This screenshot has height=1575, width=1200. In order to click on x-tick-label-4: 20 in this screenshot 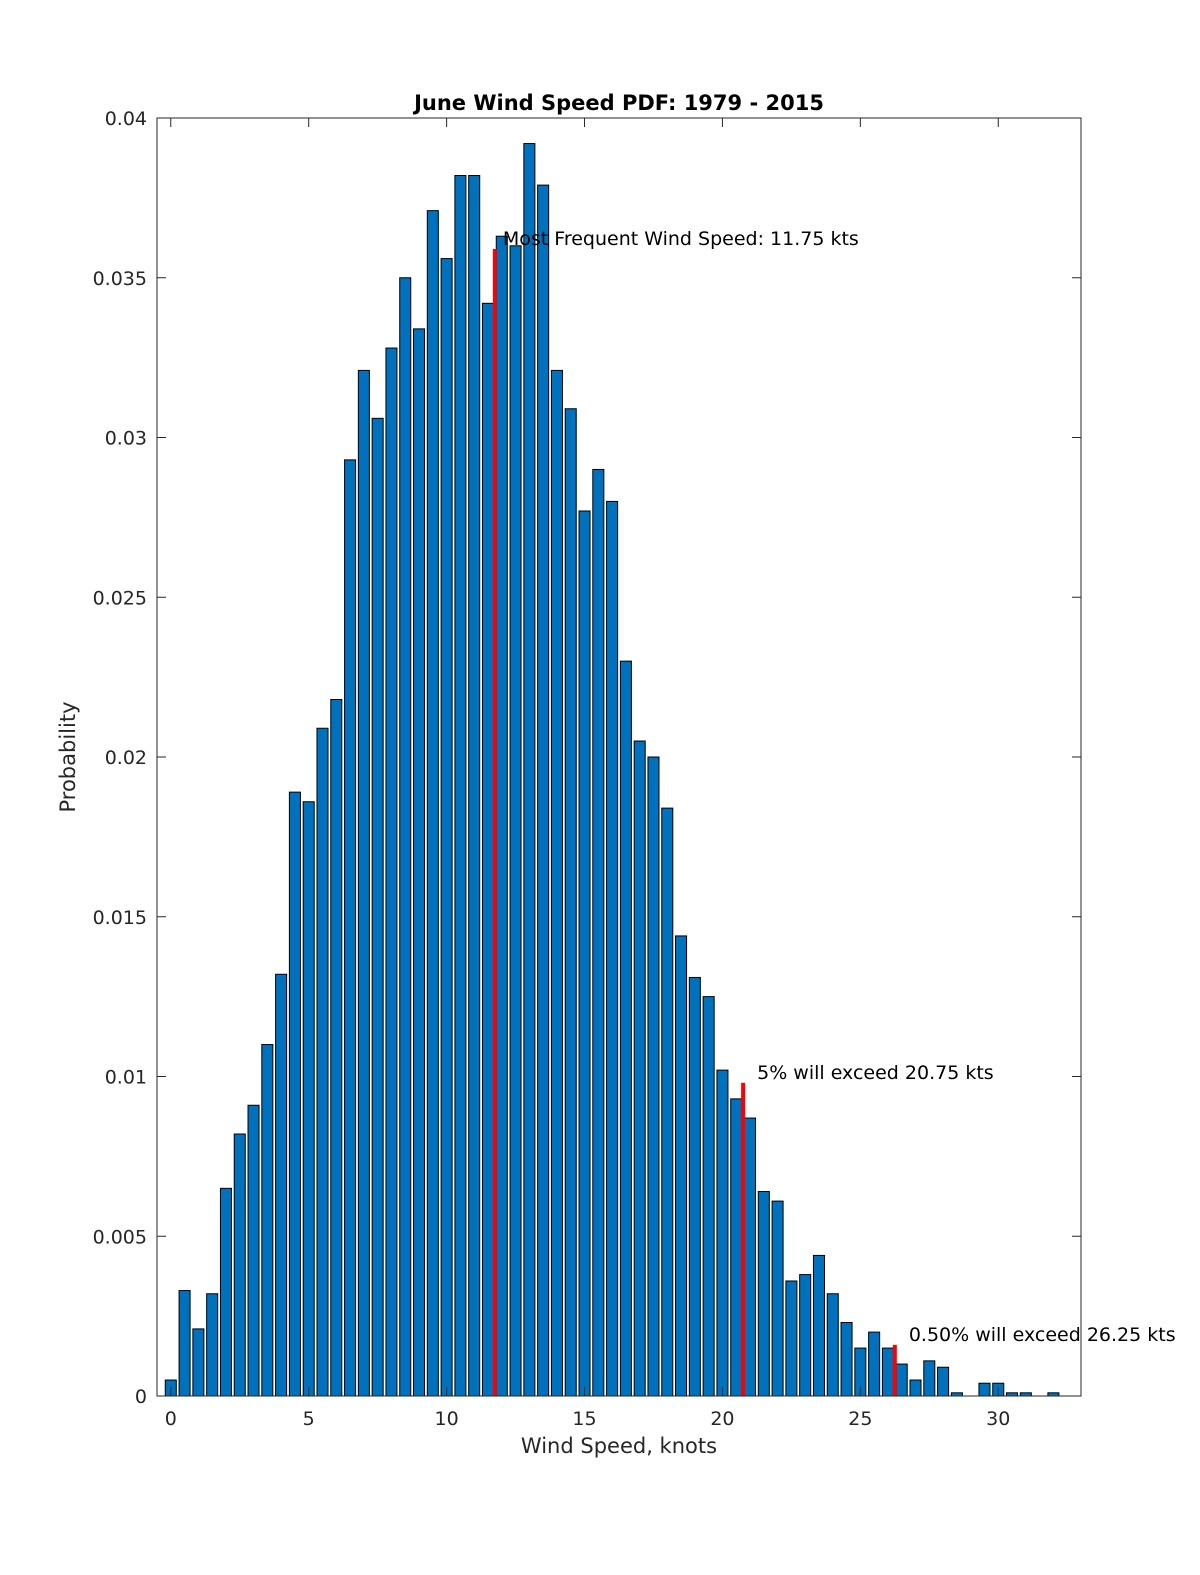, I will do `click(722, 1419)`.